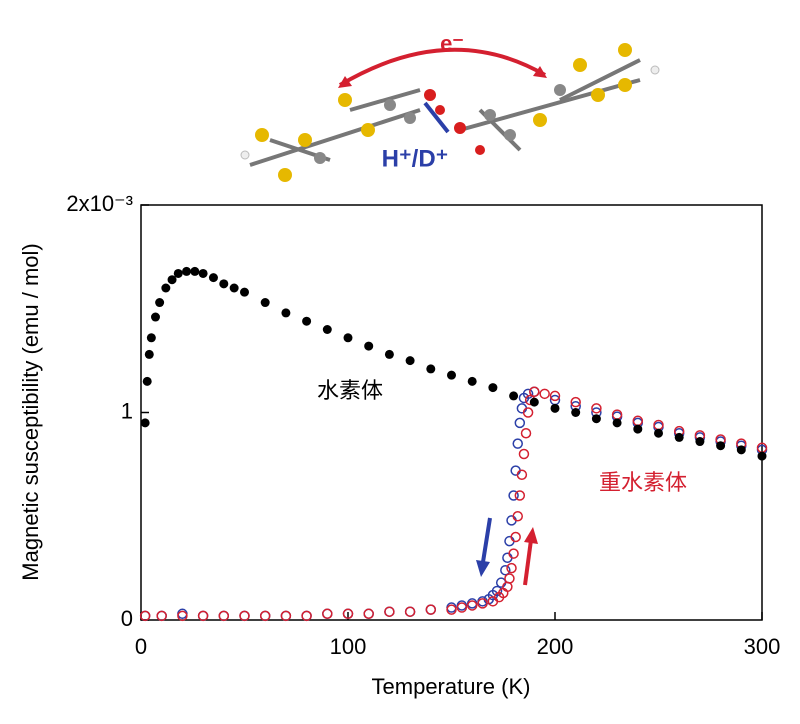 This screenshot has height=724, width=800. Describe the element at coordinates (762, 646) in the screenshot. I see `x-tick-label: 300` at that location.